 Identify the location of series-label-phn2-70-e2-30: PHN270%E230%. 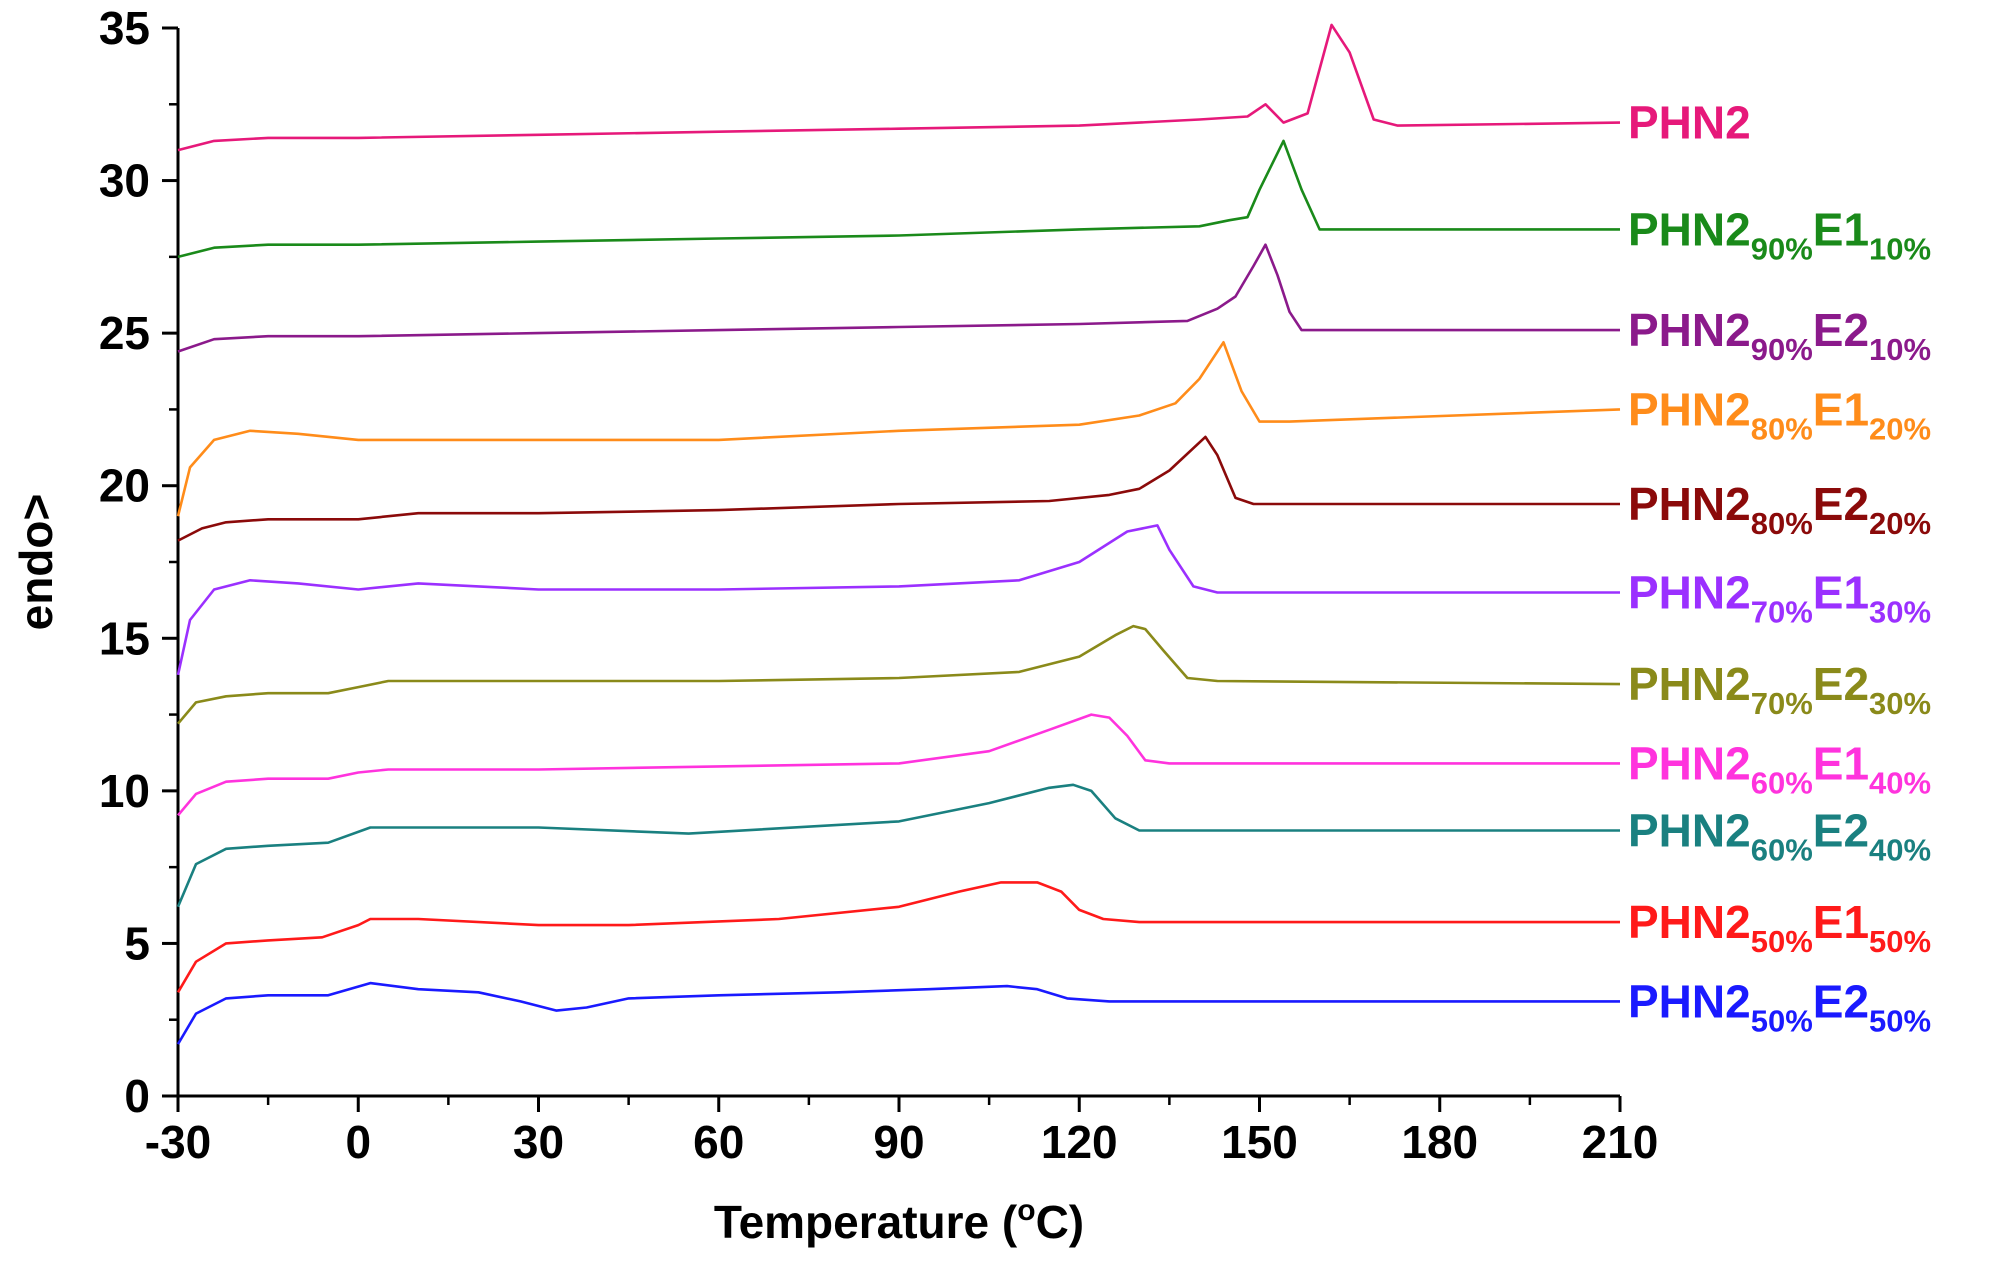
(1779, 689).